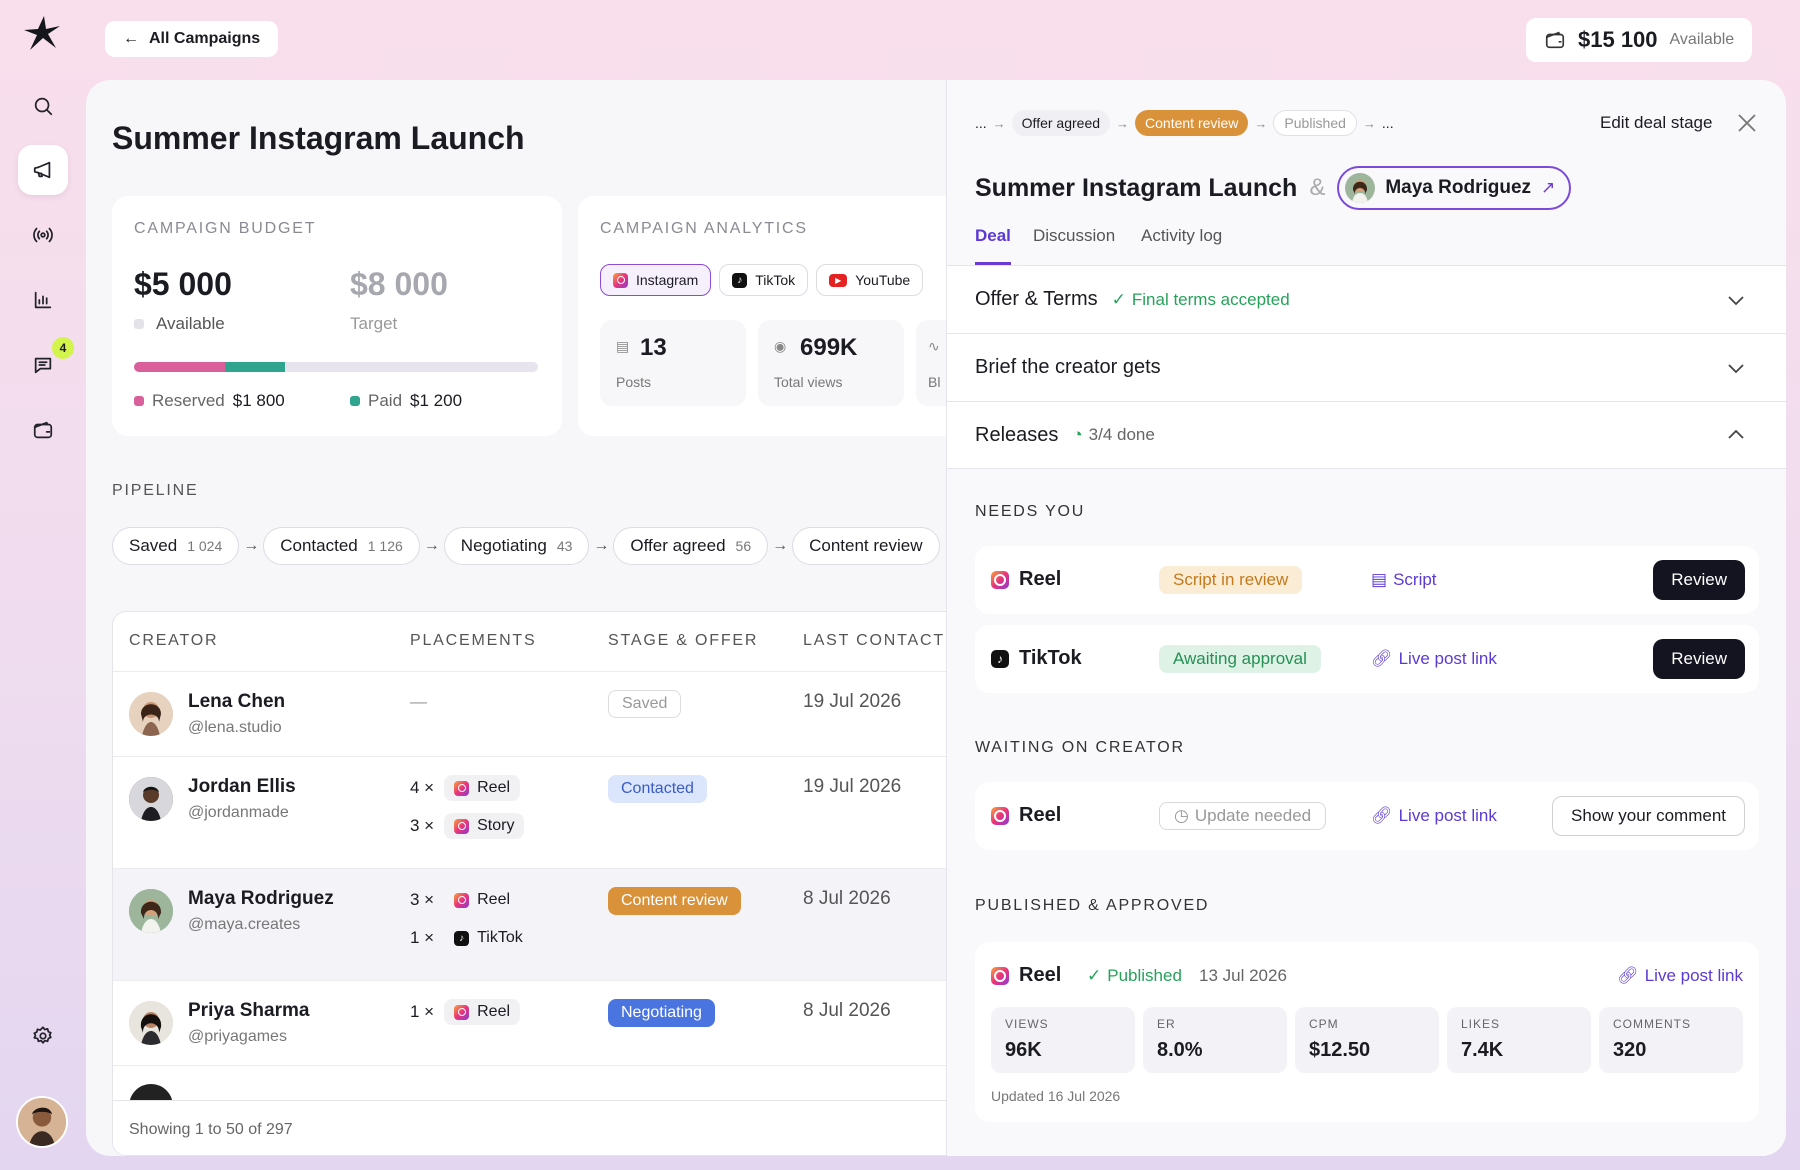 The height and width of the screenshot is (1170, 1800). I want to click on all-campaigns-button: ← All Campaigns, so click(192, 39).